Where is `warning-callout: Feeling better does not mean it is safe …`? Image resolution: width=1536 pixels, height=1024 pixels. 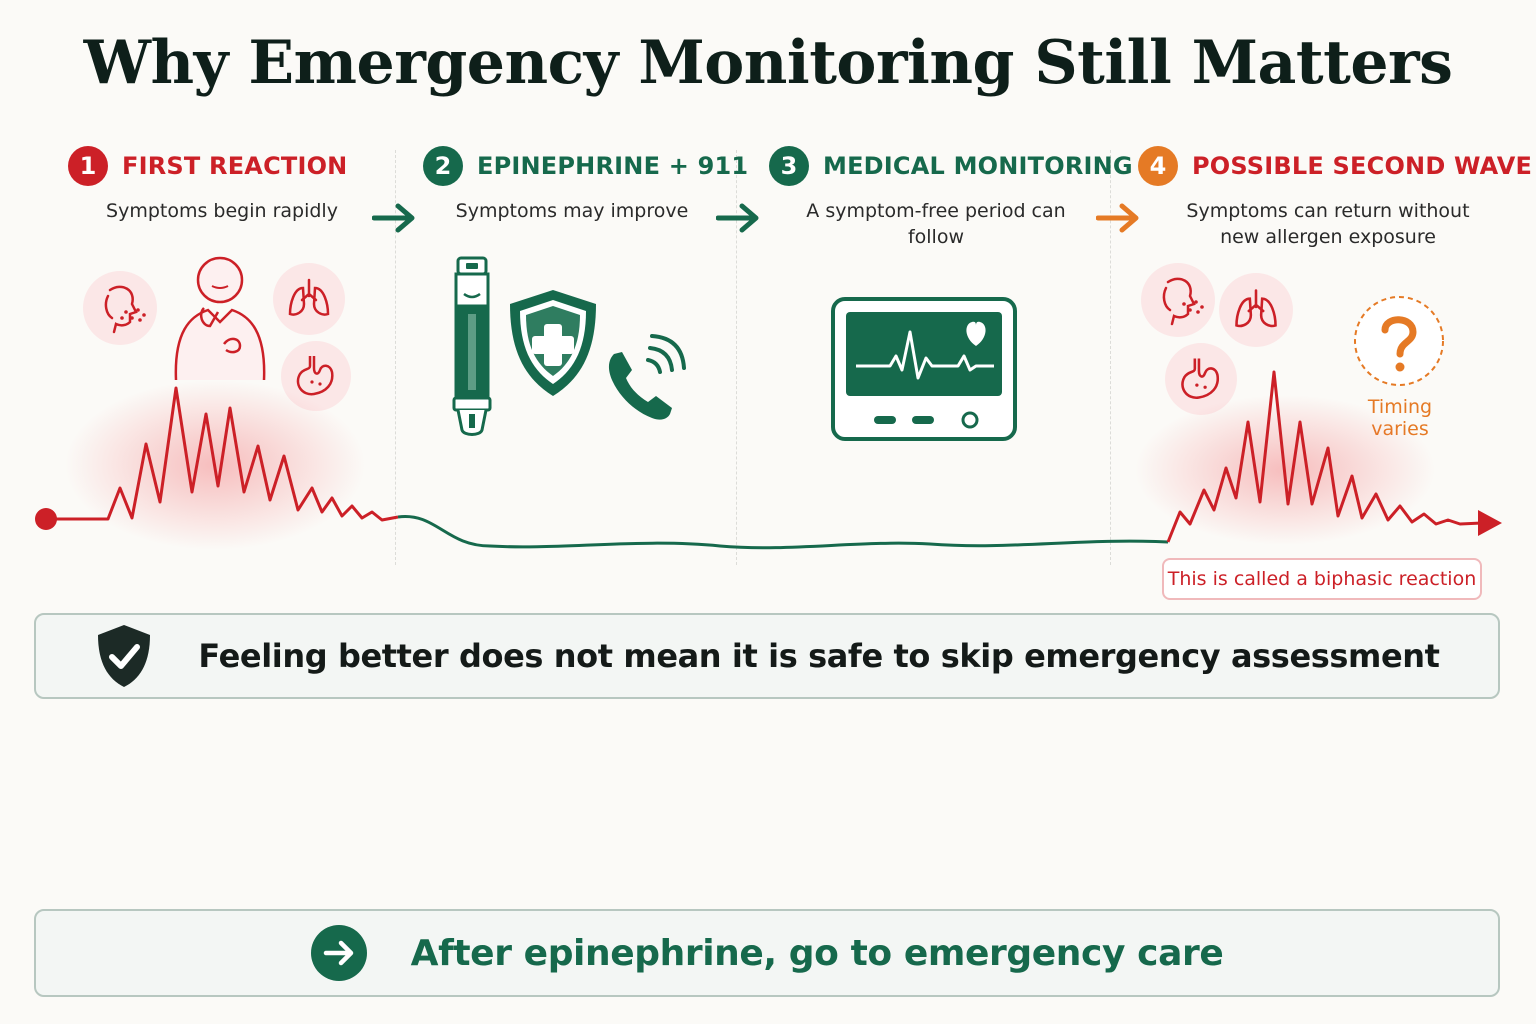 warning-callout: Feeling better does not mean it is safe … is located at coordinates (767, 656).